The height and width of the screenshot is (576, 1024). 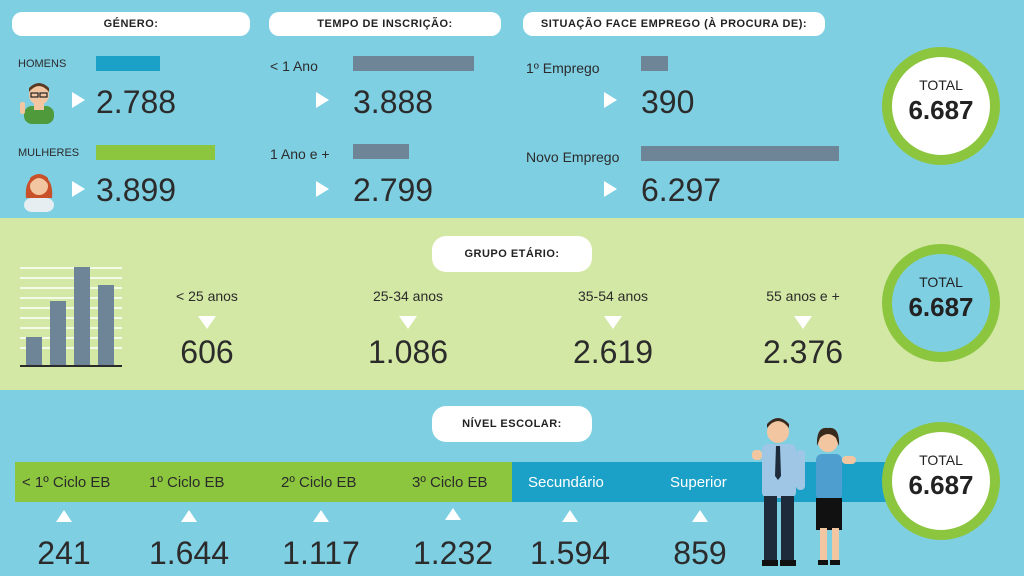 I want to click on novo-emprego-bar, so click(x=740, y=153).